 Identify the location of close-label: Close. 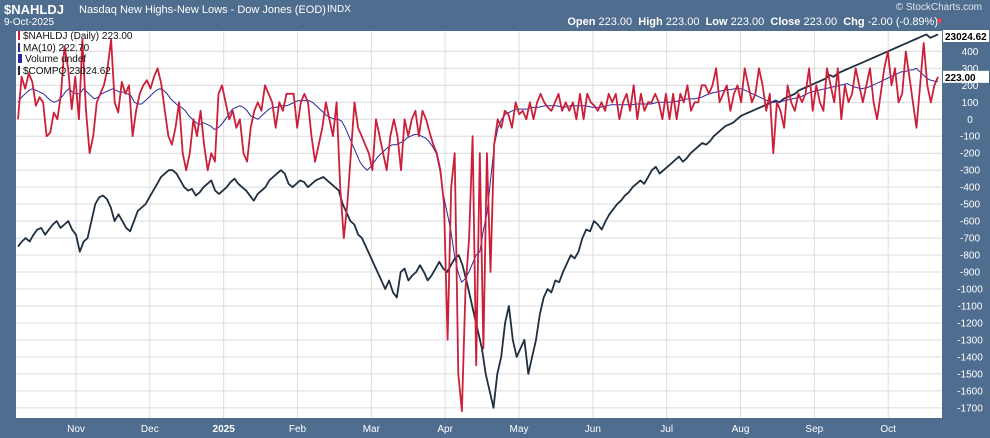
(785, 22).